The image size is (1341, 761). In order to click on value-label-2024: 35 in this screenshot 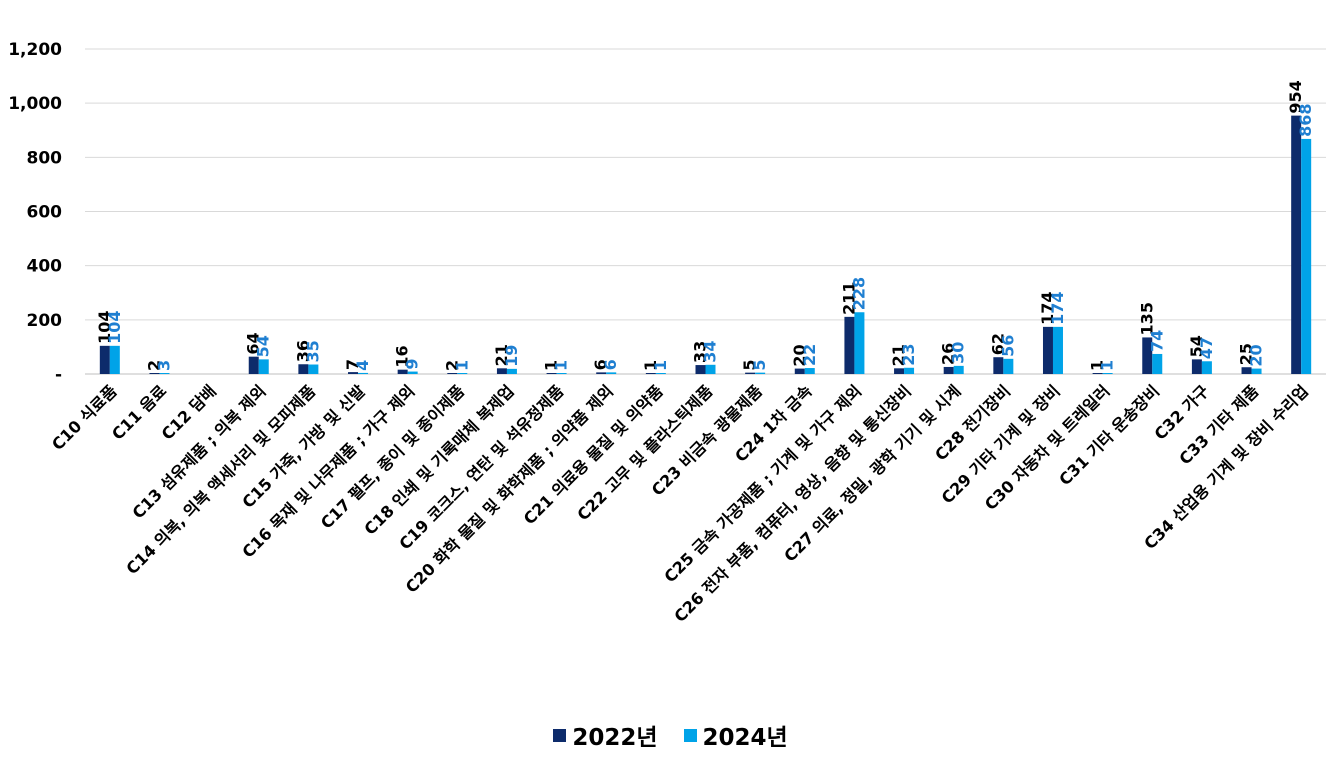, I will do `click(312, 351)`.